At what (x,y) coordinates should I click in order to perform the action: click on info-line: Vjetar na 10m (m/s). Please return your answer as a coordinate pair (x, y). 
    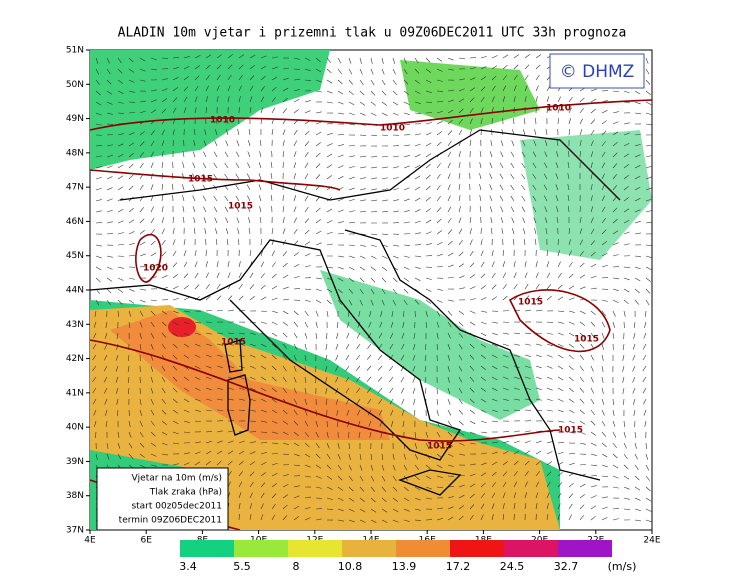
    Looking at the image, I should click on (177, 479).